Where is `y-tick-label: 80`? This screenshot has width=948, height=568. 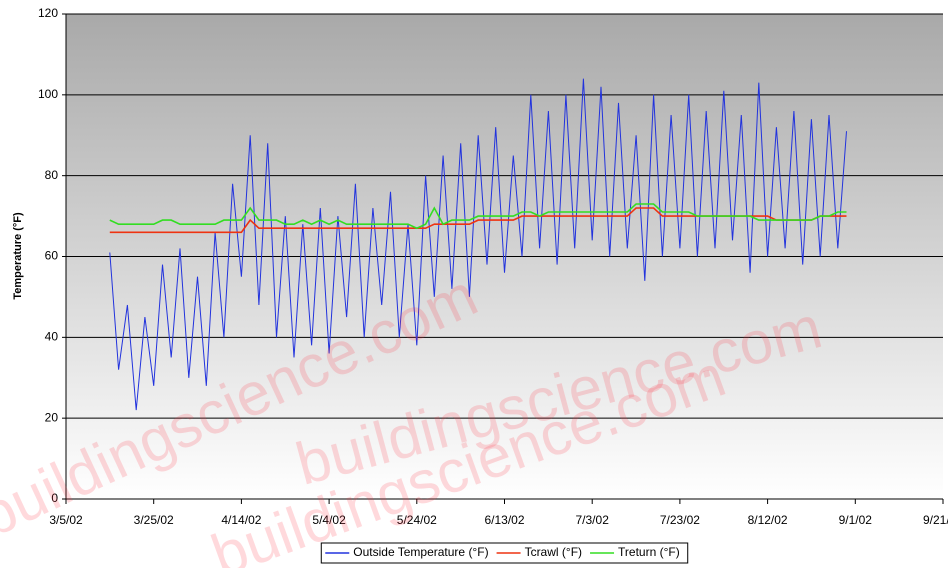
y-tick-label: 80 is located at coordinates (52, 175).